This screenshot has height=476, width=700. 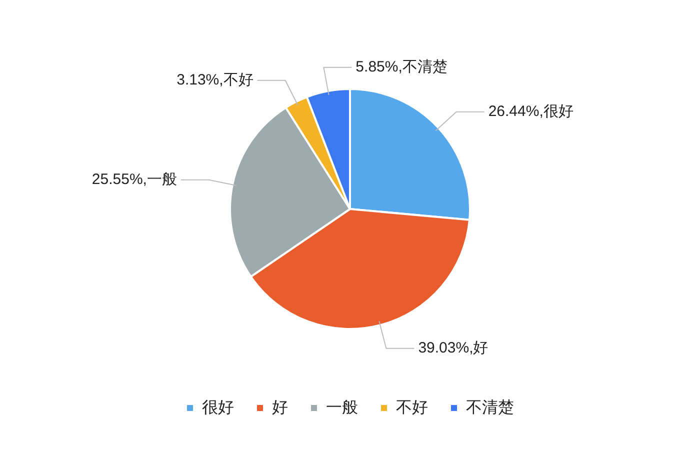 What do you see at coordinates (531, 111) in the screenshot?
I see `data-label: 26.44%,很好` at bounding box center [531, 111].